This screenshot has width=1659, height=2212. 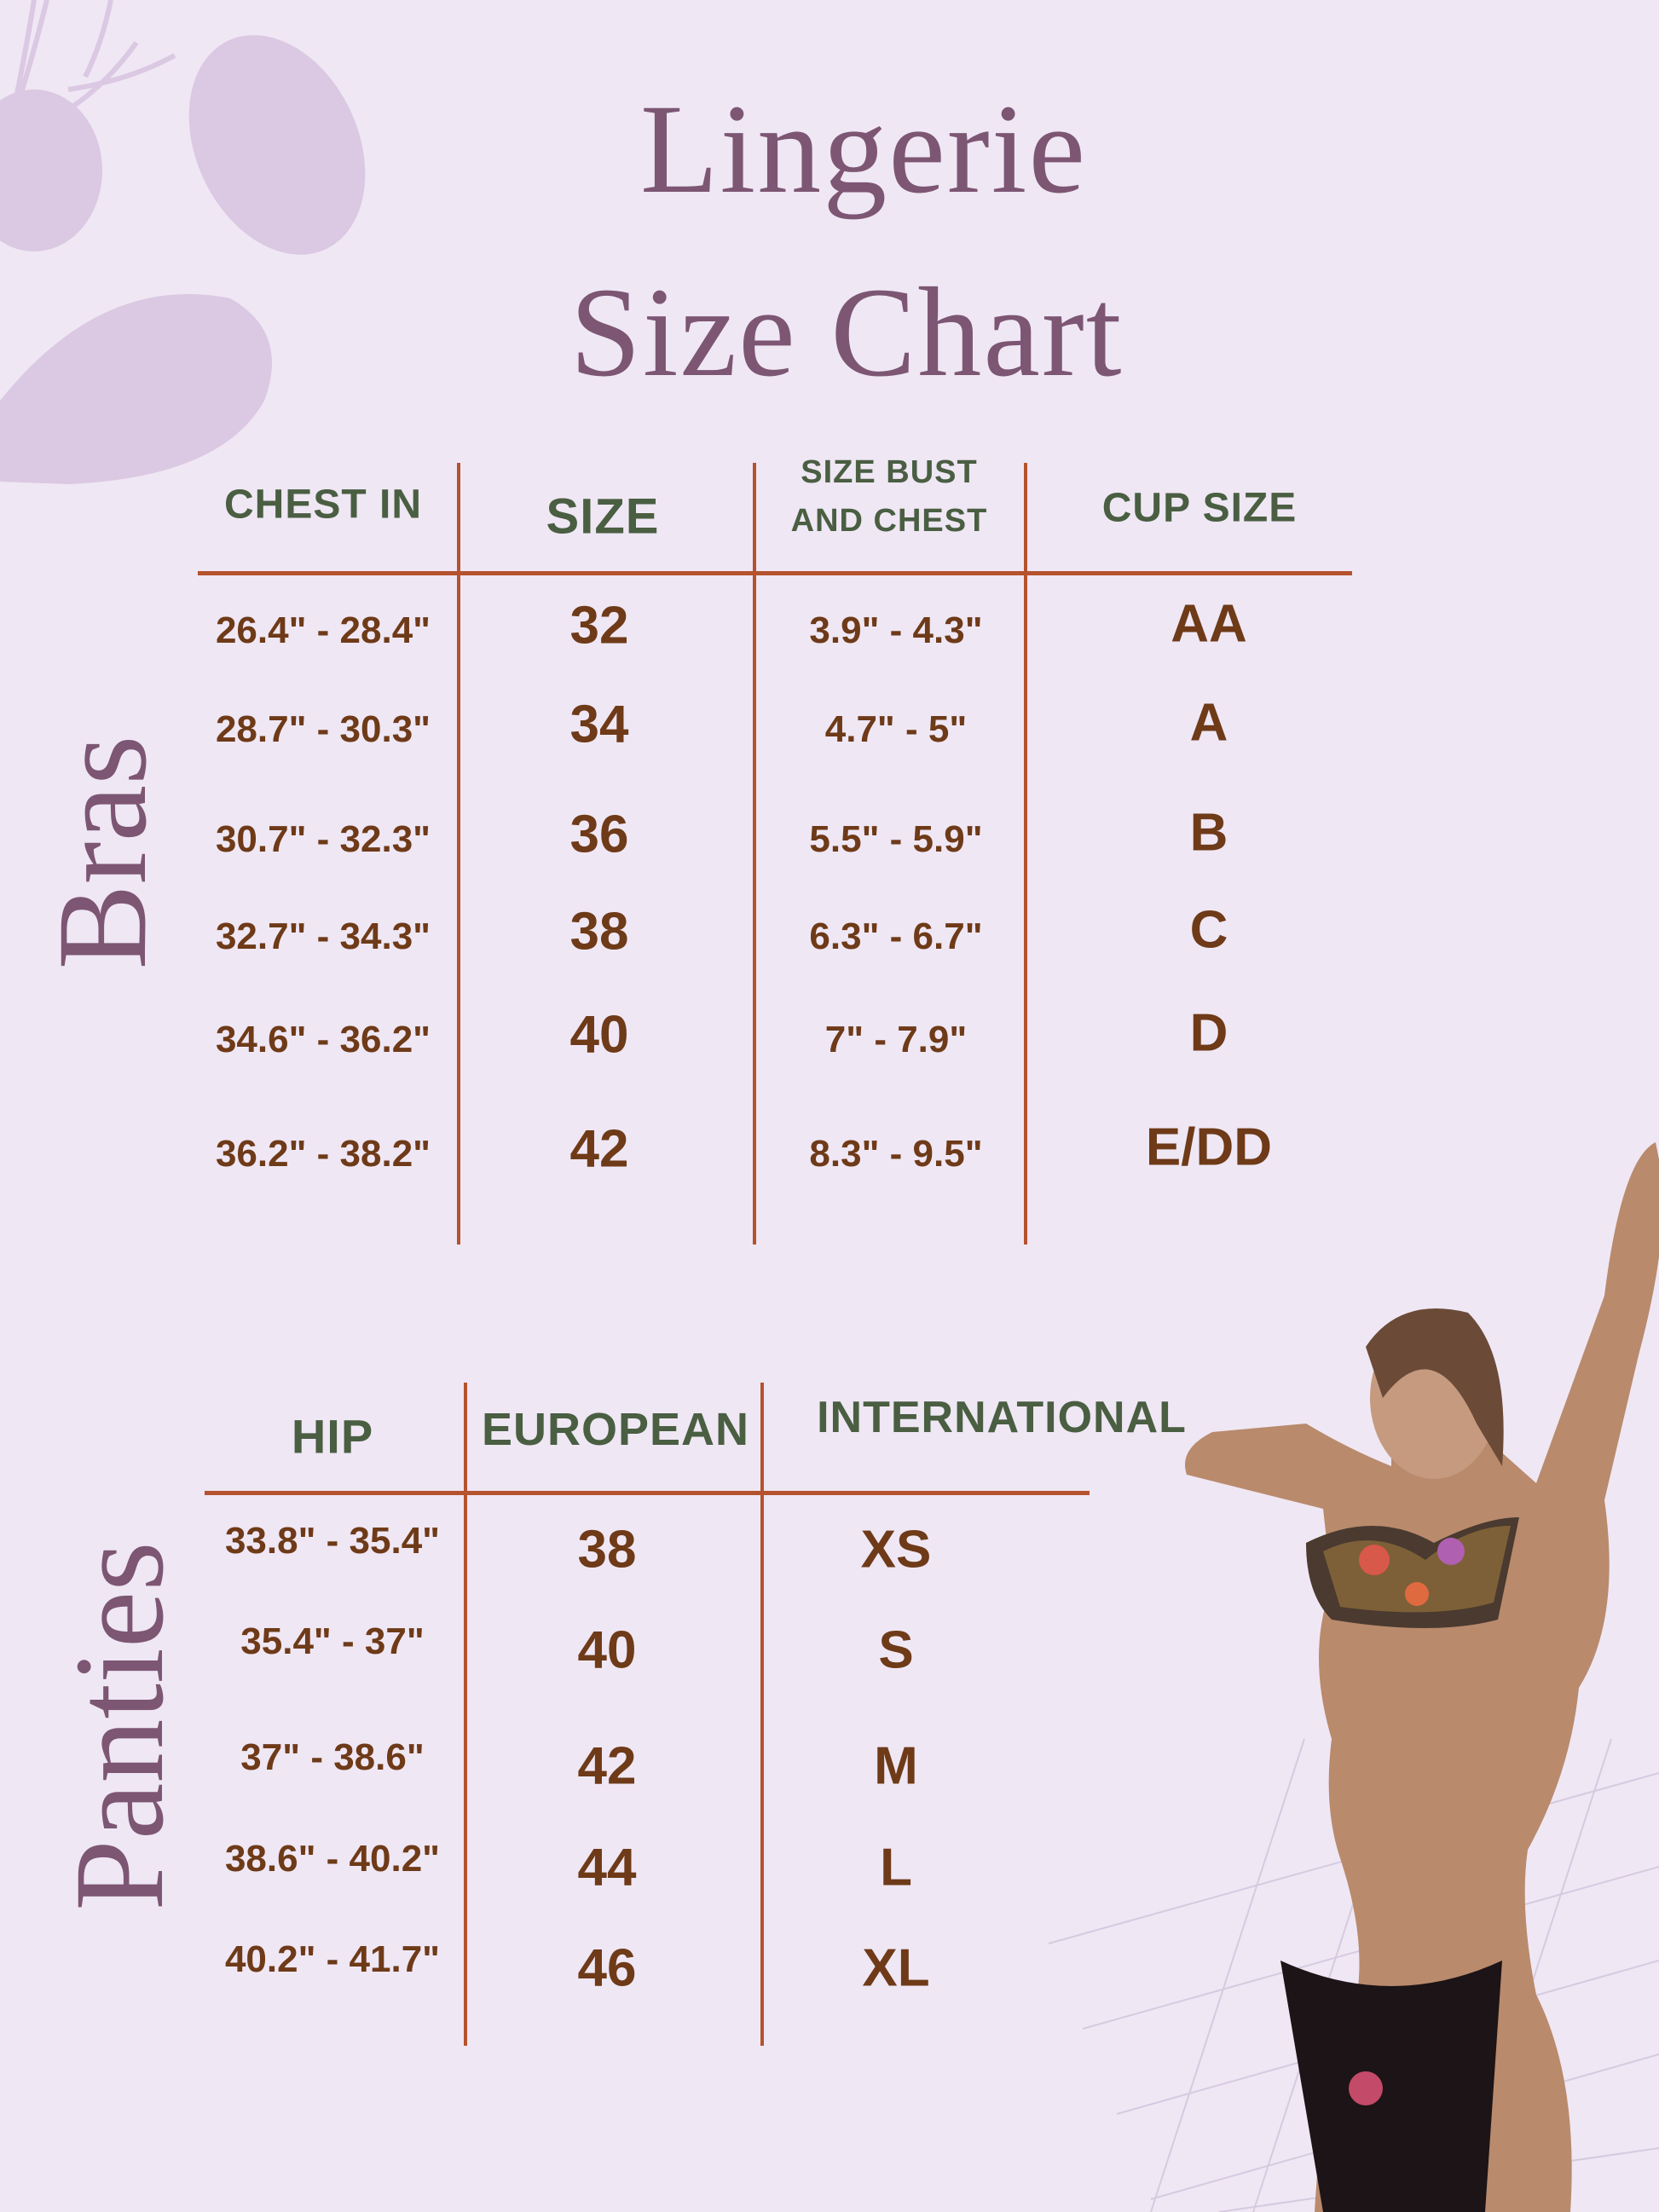 I want to click on hip-value: 37" - 38.6", so click(x=333, y=1757).